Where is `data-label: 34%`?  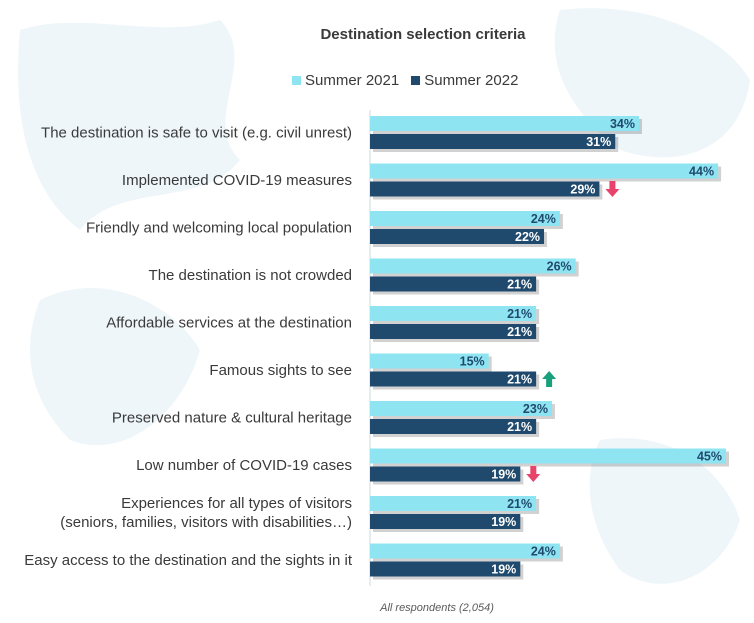 data-label: 34% is located at coordinates (622, 124).